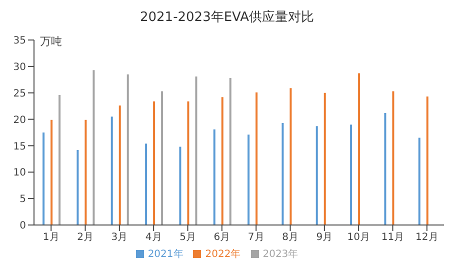 This screenshot has width=454, height=265. I want to click on legend-label: 2022年, so click(223, 254).